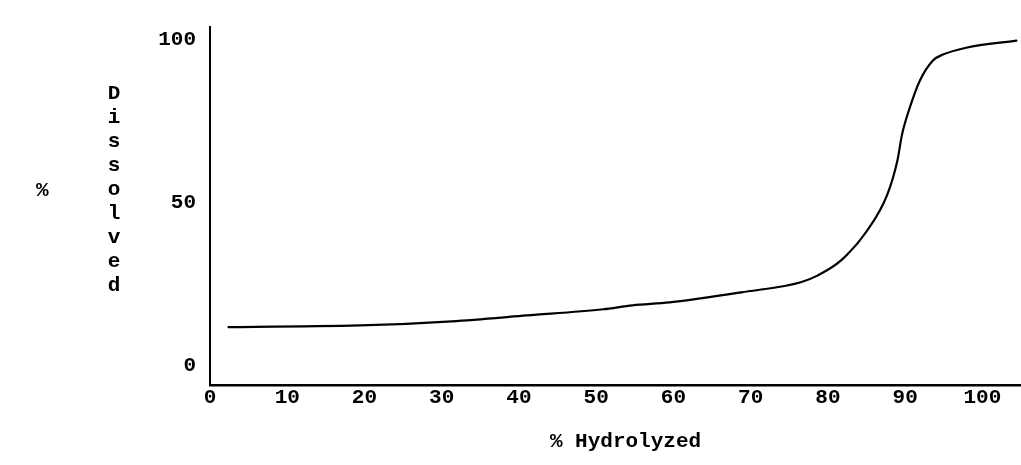 The image size is (1021, 465). What do you see at coordinates (183, 202) in the screenshot?
I see `y-tick-label: 50` at bounding box center [183, 202].